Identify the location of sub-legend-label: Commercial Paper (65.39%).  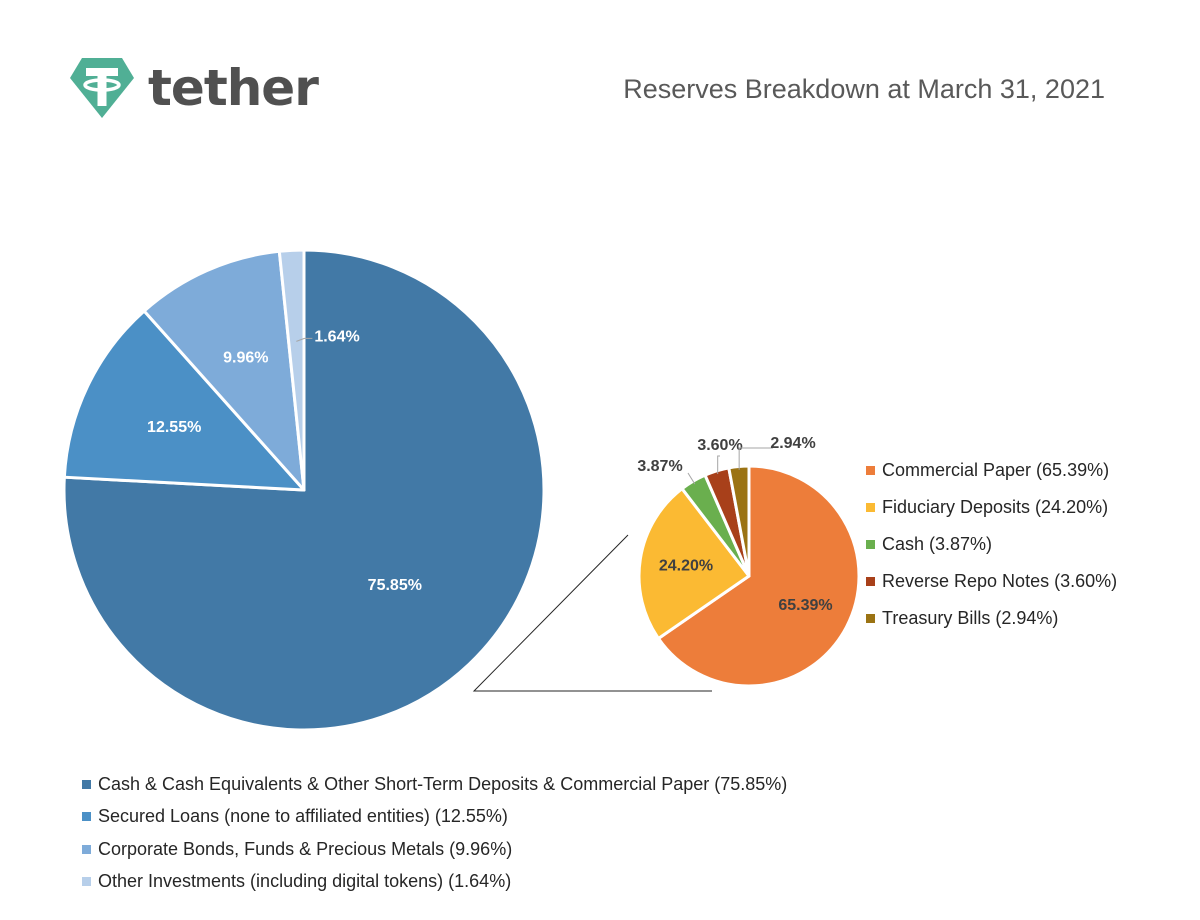
(996, 470).